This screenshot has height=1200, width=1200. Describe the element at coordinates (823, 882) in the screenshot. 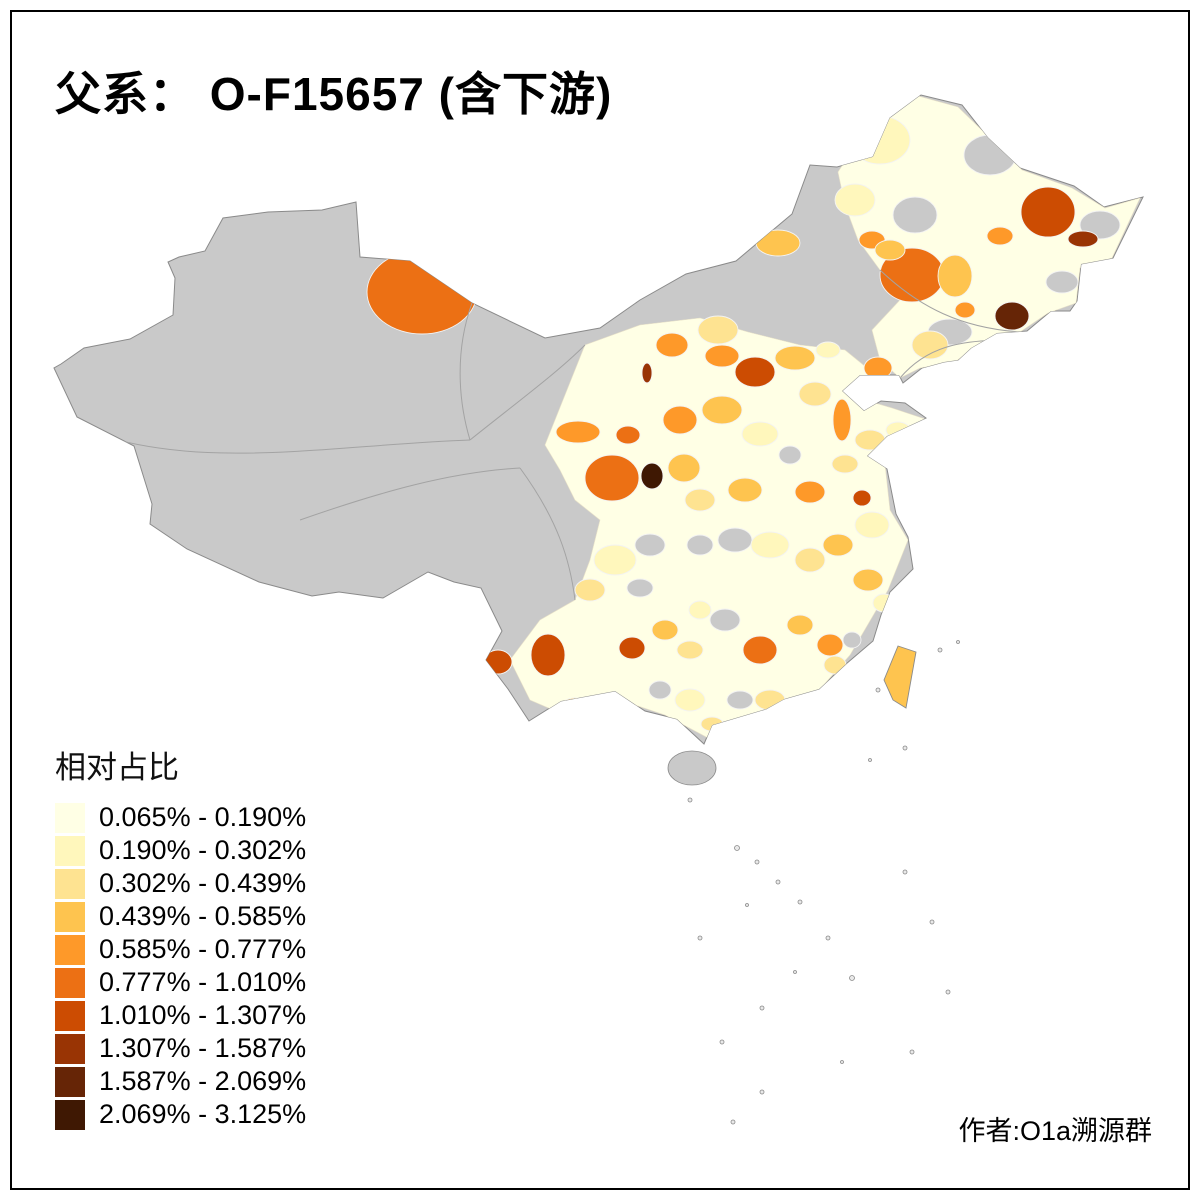

I see `south-china-sea-islands` at that location.